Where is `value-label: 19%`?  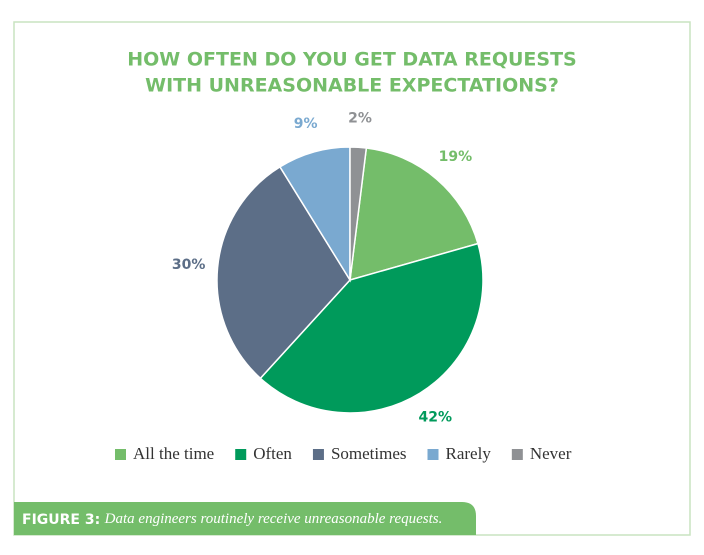 value-label: 19% is located at coordinates (456, 157).